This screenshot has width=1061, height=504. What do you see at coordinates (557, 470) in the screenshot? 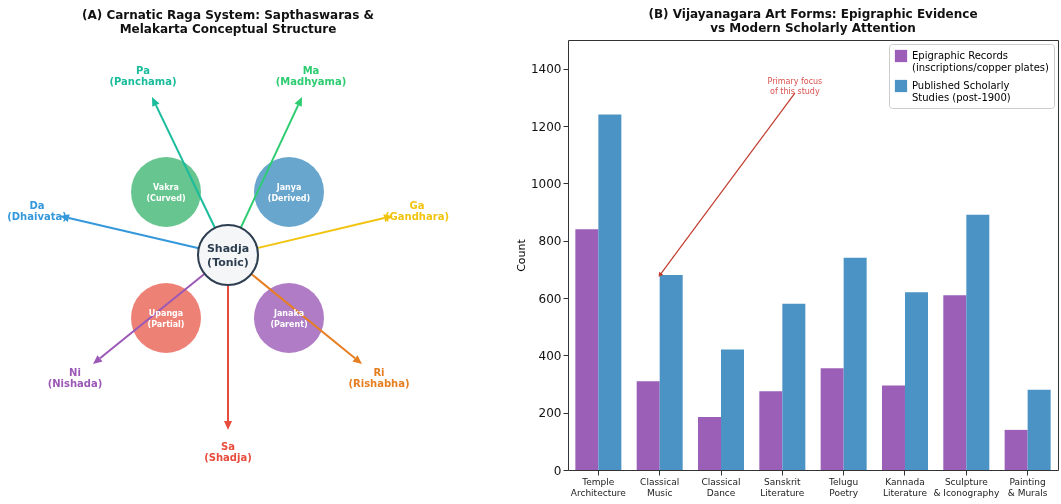
I see `y-tick-label: 0` at bounding box center [557, 470].